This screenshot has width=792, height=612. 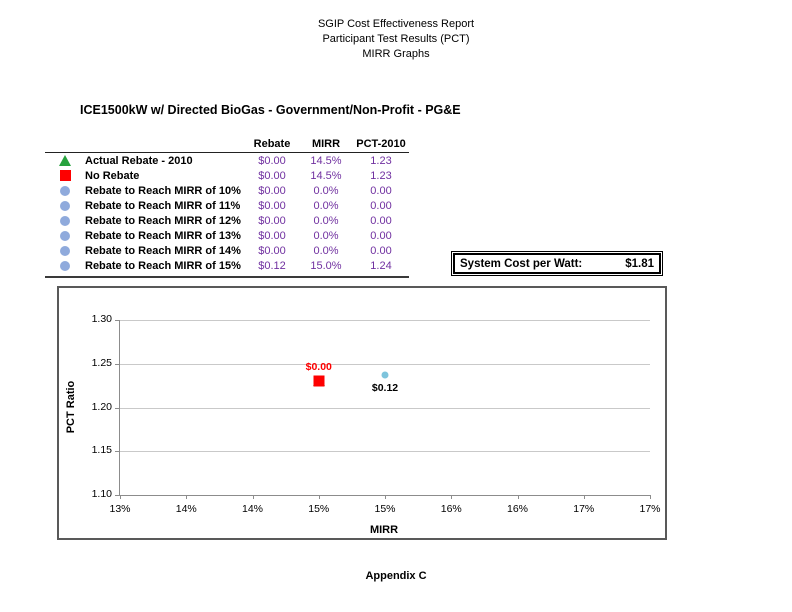 What do you see at coordinates (101, 319) in the screenshot?
I see `y-tick-label: 1.30` at bounding box center [101, 319].